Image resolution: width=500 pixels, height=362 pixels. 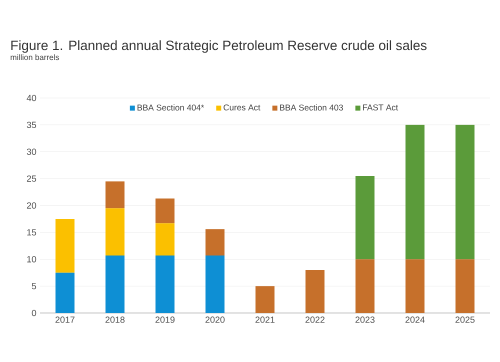 What do you see at coordinates (31, 178) in the screenshot?
I see `y-tick-label: 25` at bounding box center [31, 178].